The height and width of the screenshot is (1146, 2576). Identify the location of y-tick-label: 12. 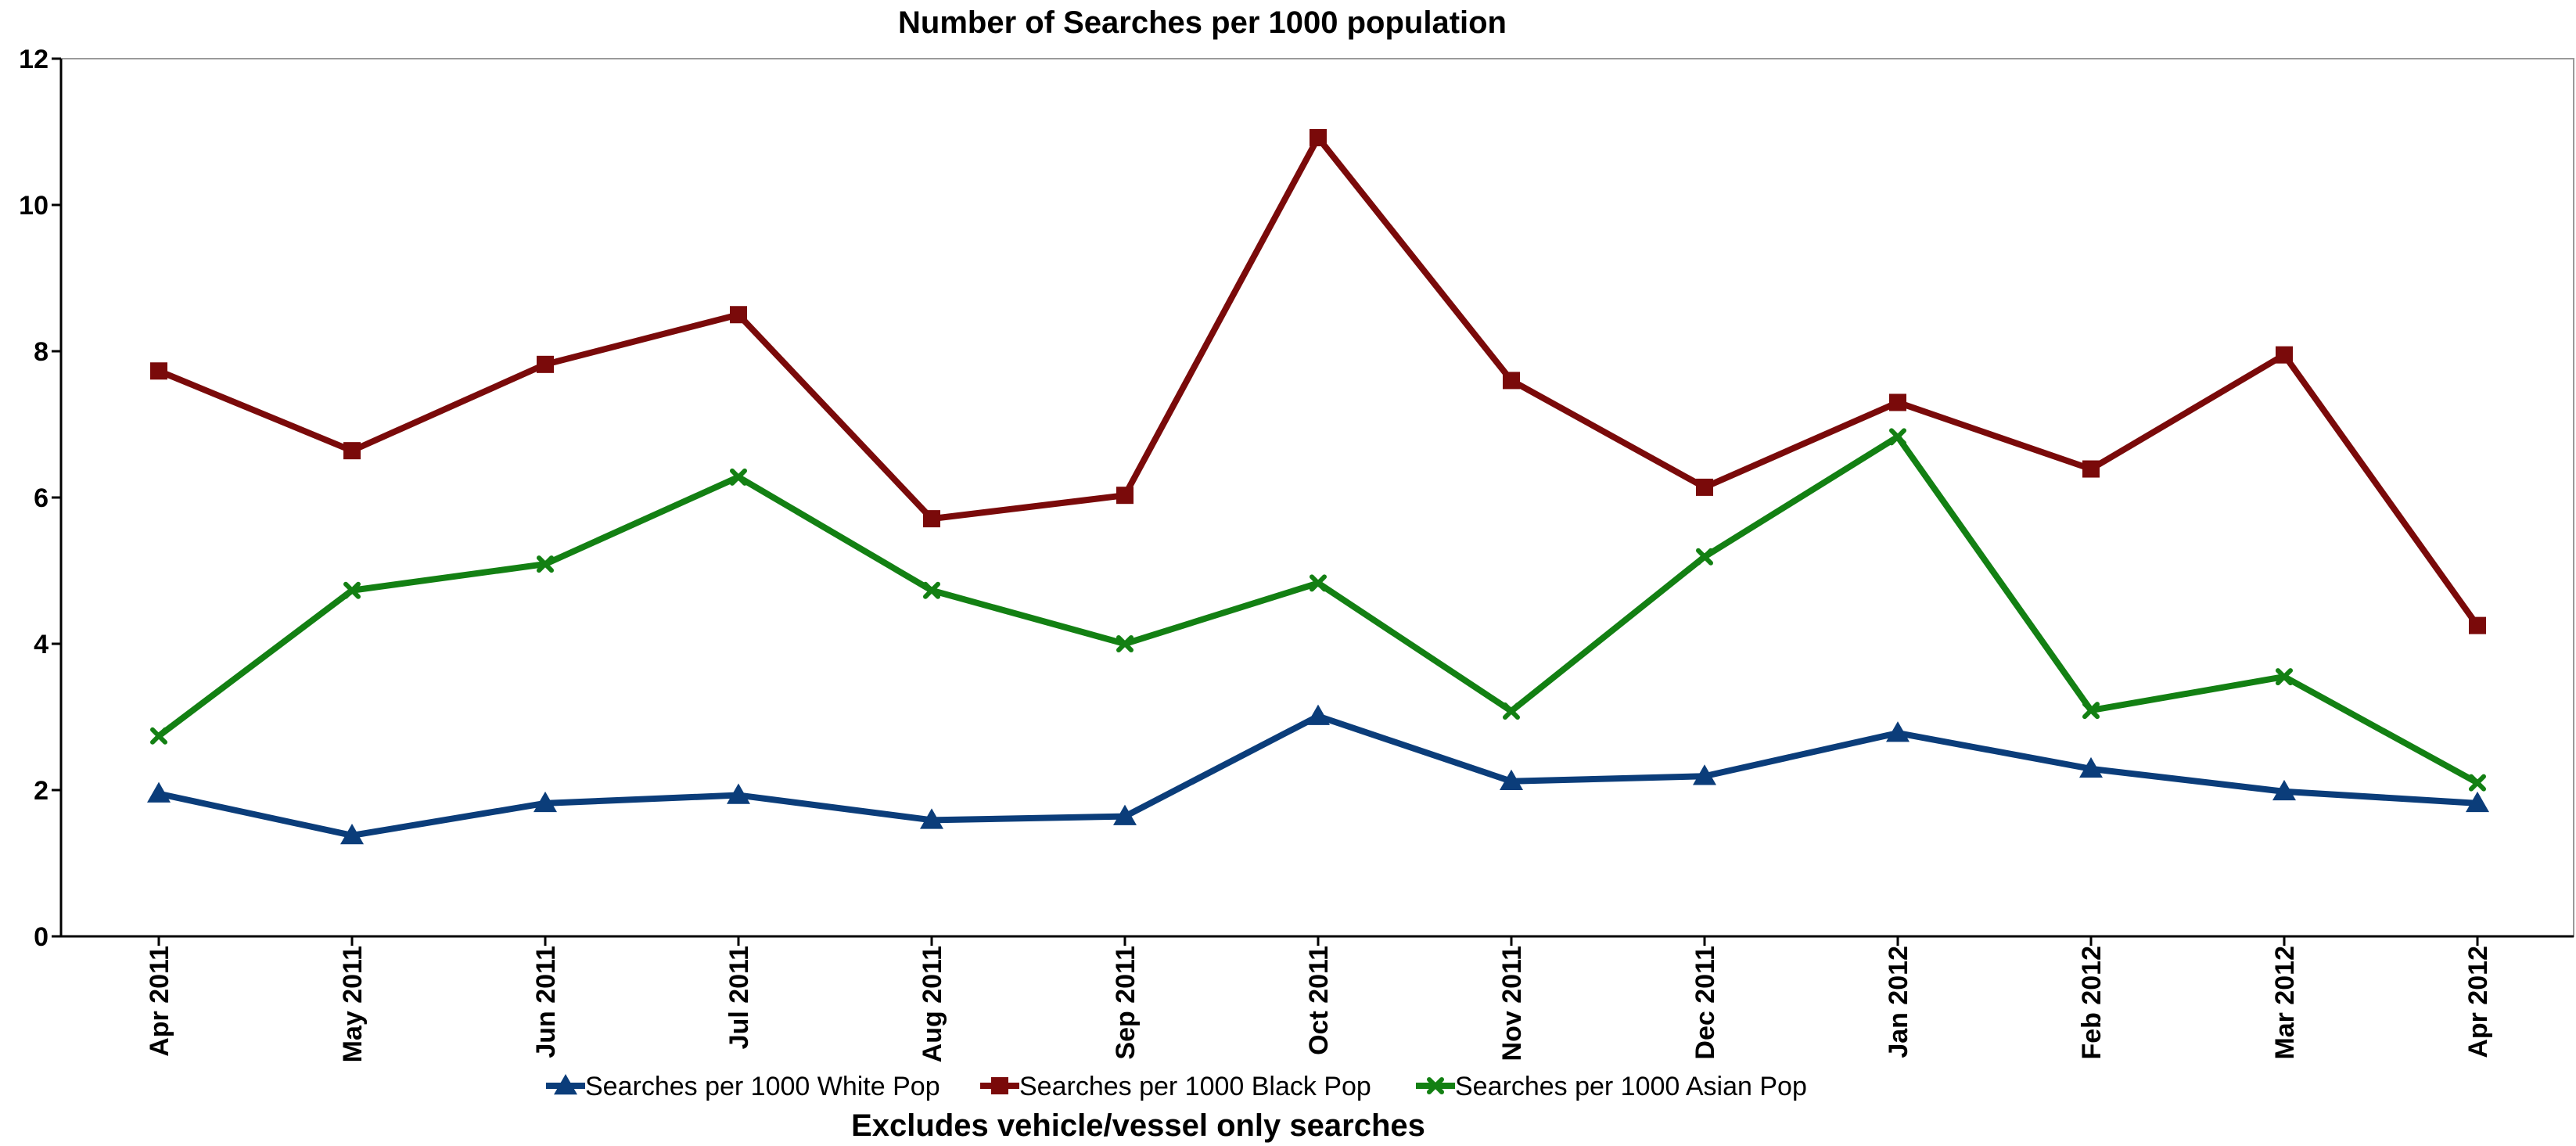
(34, 59).